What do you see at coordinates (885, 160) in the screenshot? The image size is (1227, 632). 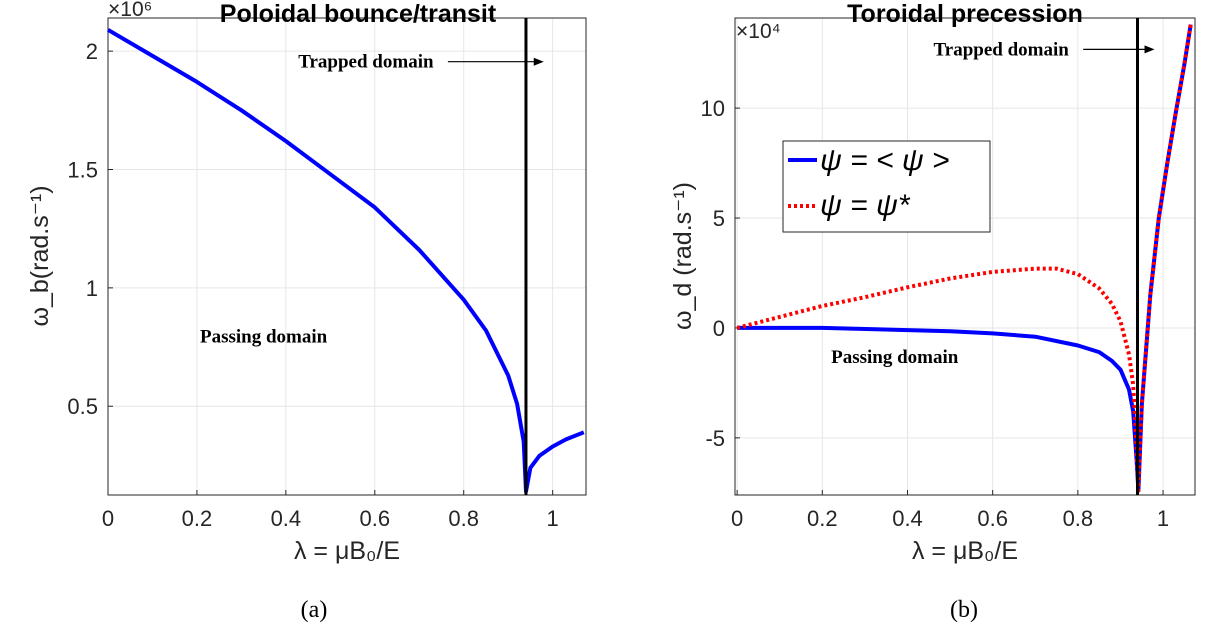 I see `legend-label-mean: ψ = < ψ >` at bounding box center [885, 160].